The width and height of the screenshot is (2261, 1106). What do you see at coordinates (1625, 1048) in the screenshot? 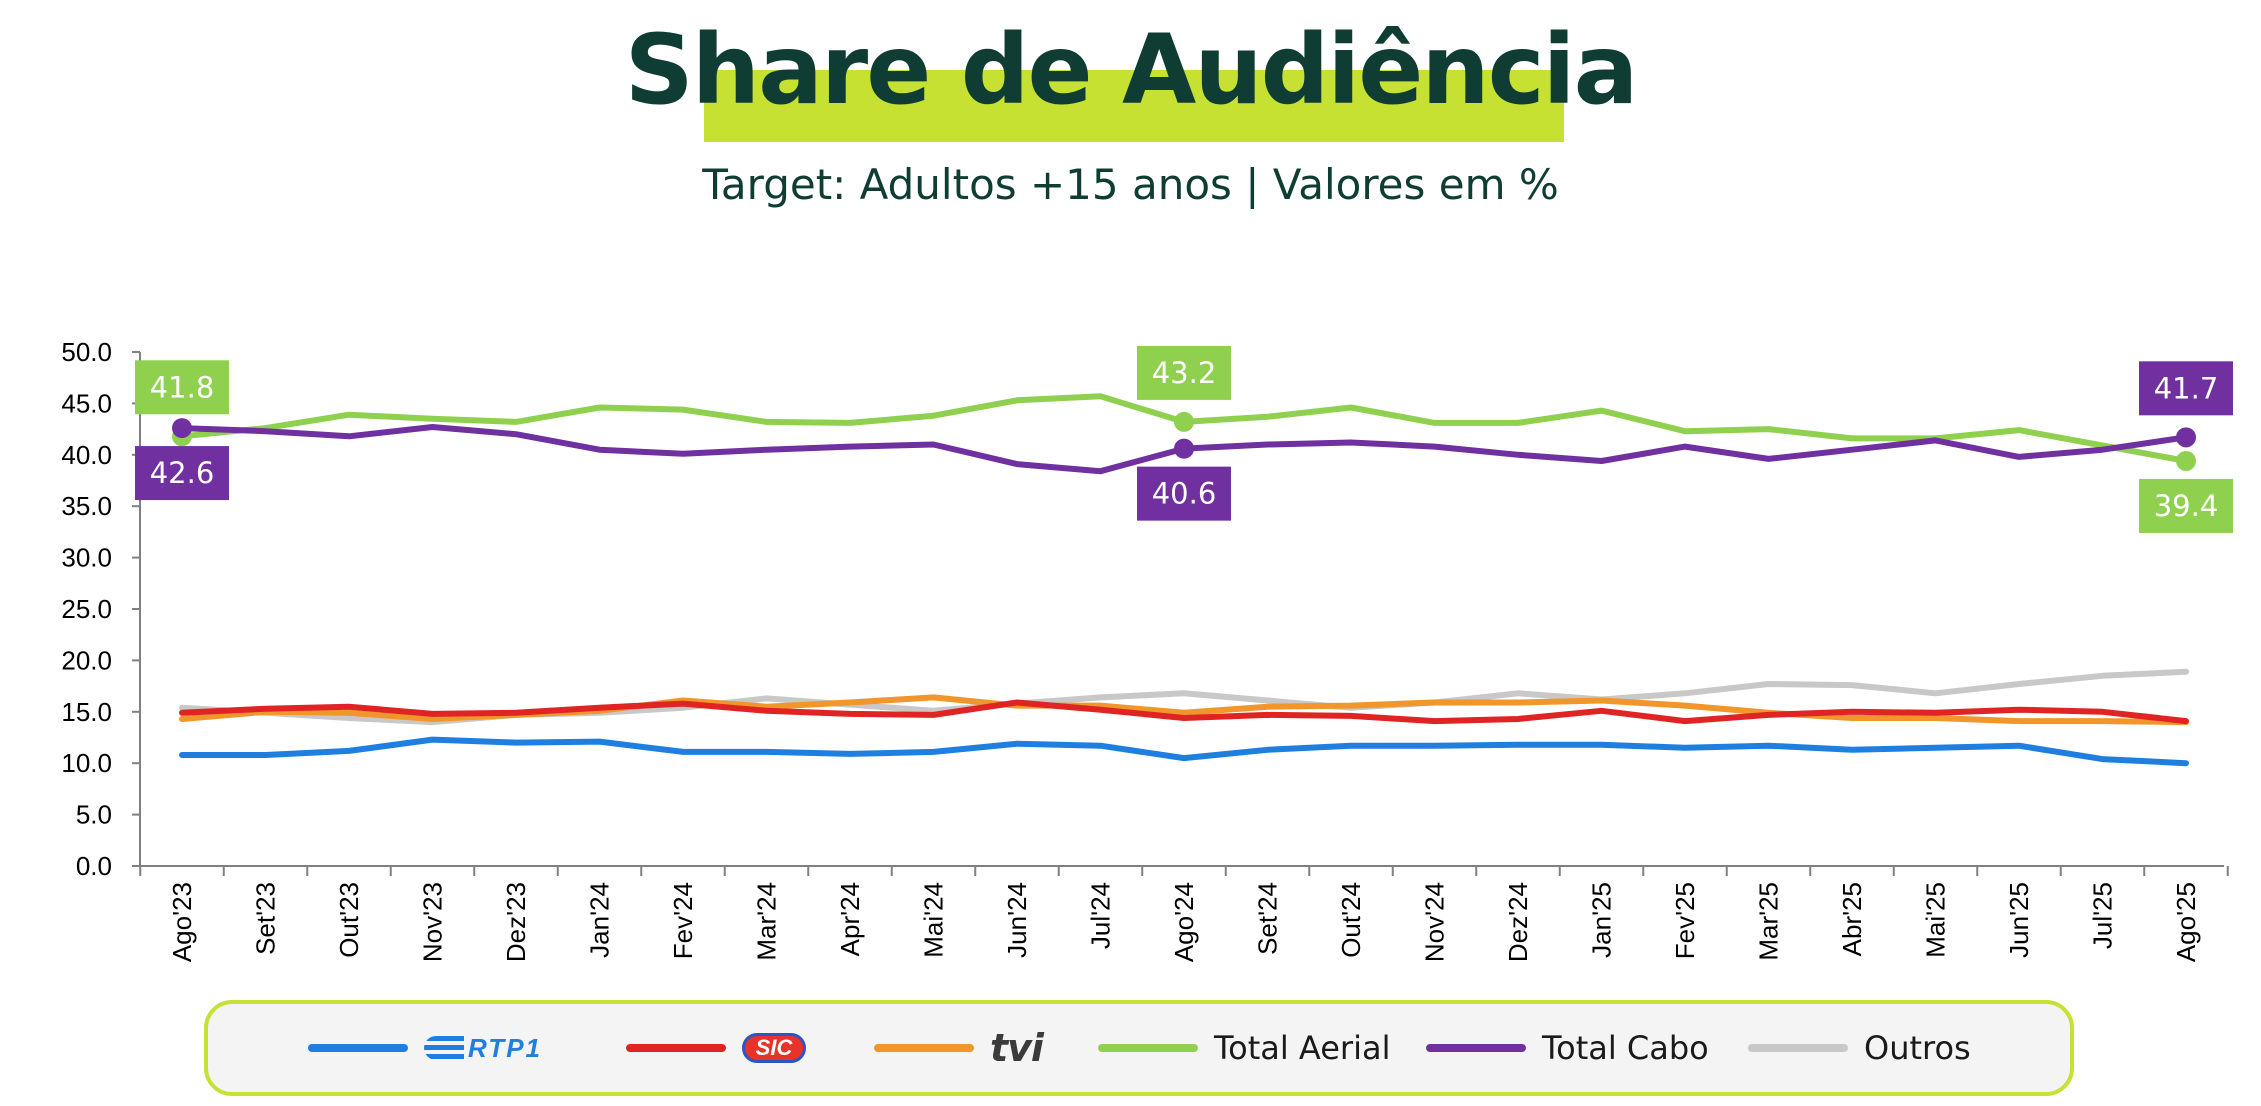
I see `legend-label-cabo: Total Cabo` at bounding box center [1625, 1048].